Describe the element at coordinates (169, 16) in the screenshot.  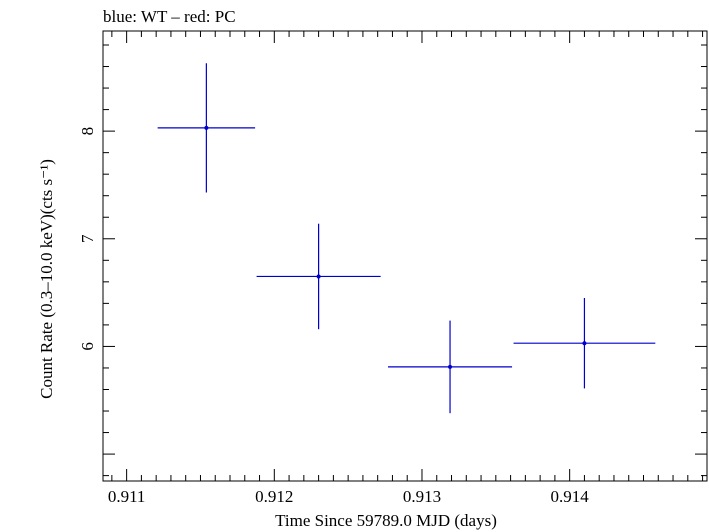
I see `chart-title: blue: WT – red: PC` at that location.